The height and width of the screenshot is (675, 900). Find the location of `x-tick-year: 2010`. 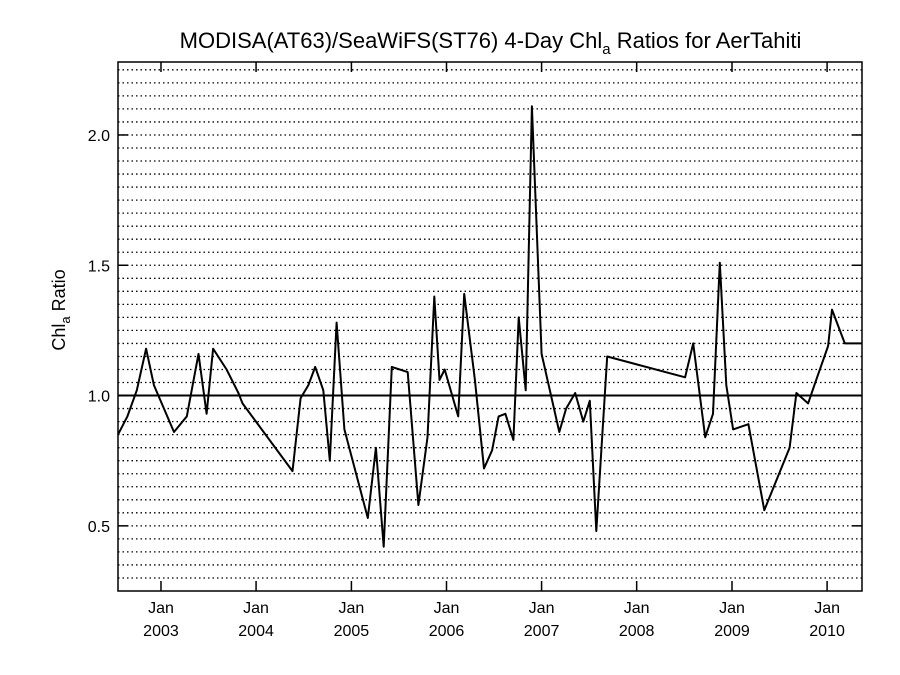

x-tick-year: 2010 is located at coordinates (827, 631).